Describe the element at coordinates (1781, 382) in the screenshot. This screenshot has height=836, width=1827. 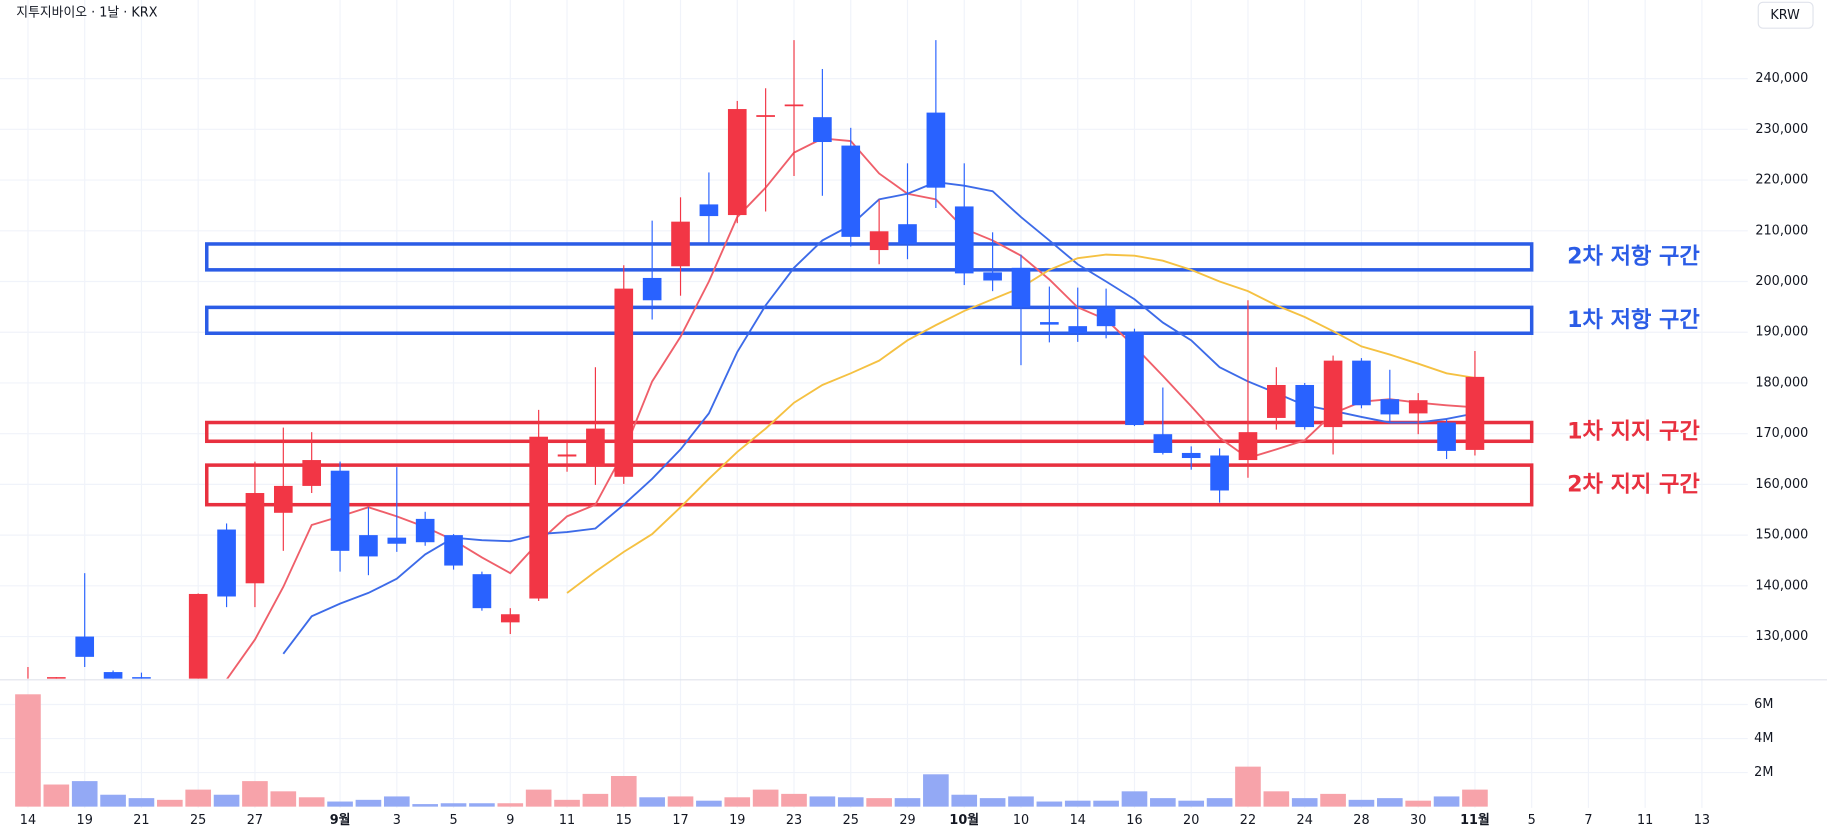
I see `y-tick-label: 180,000` at that location.